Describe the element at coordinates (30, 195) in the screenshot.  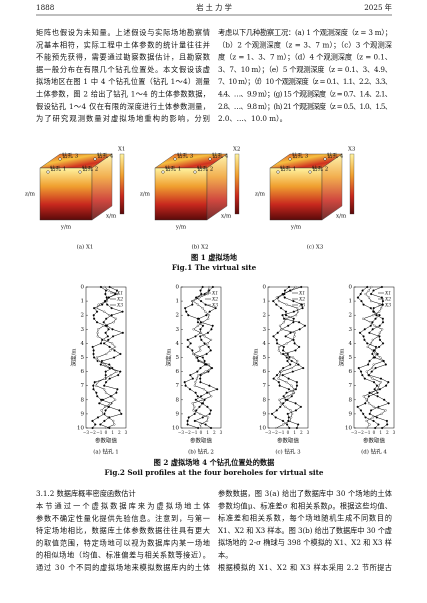
I see `axis-label: z/m` at that location.